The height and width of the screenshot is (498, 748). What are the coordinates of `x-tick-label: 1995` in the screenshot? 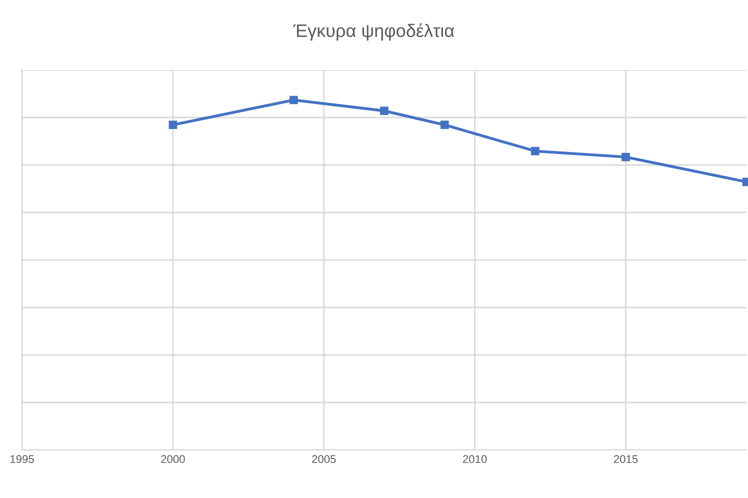 It's located at (22, 459).